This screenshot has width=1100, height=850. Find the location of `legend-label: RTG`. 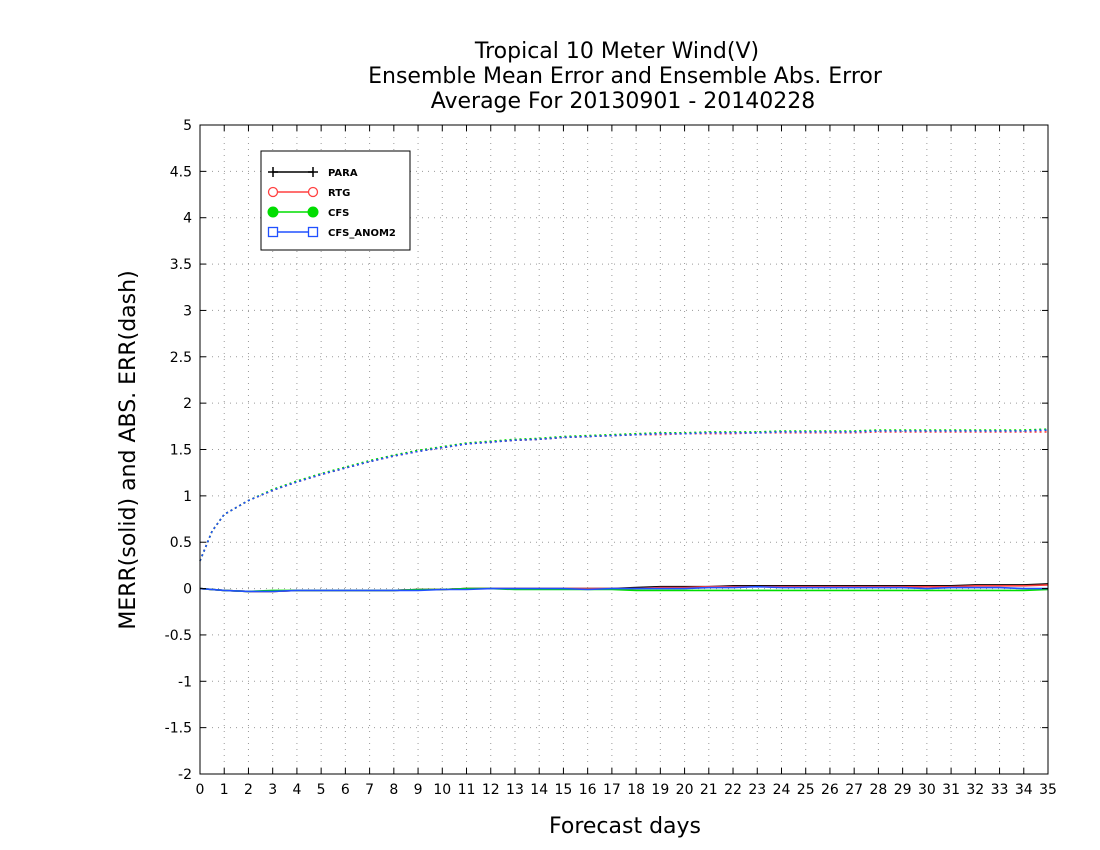

legend-label: RTG is located at coordinates (339, 193).